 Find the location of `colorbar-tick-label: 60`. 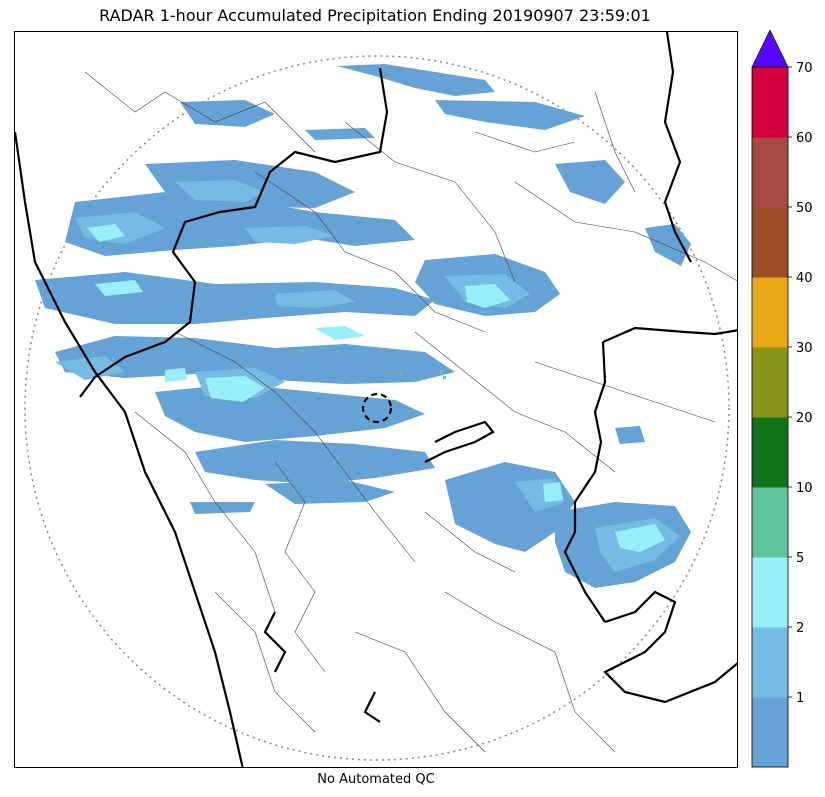

colorbar-tick-label: 60 is located at coordinates (804, 138).